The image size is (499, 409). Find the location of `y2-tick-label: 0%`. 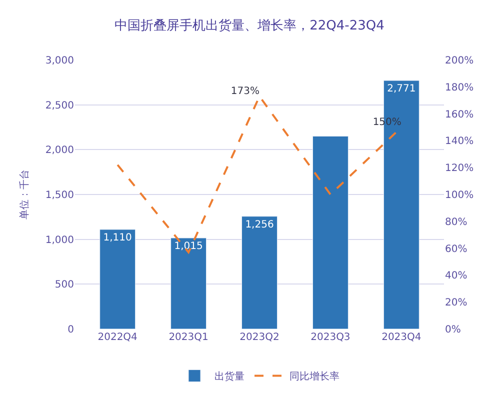

y2-tick-label: 0% is located at coordinates (453, 330).